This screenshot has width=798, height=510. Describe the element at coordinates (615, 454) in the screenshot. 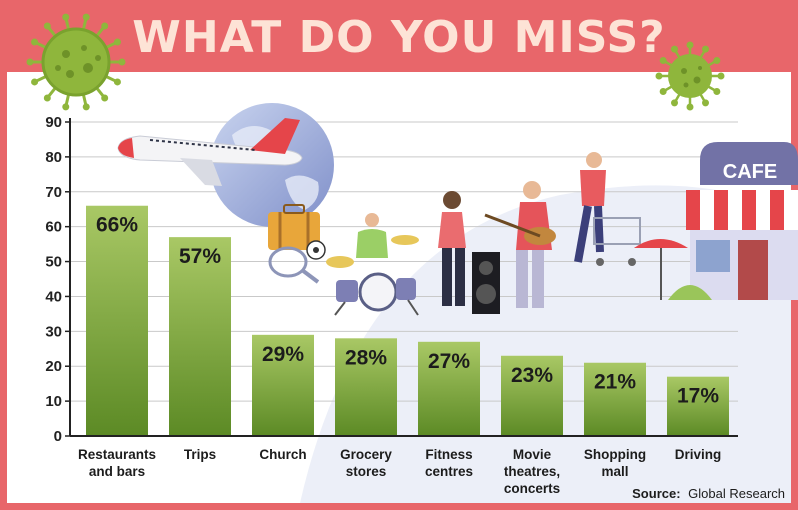

I see `category-label-line: Shopping` at that location.